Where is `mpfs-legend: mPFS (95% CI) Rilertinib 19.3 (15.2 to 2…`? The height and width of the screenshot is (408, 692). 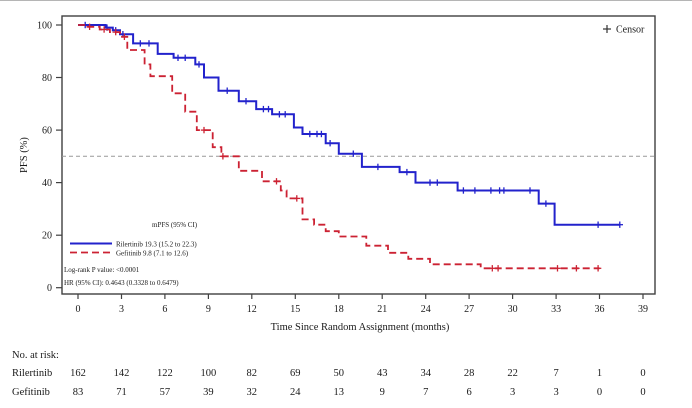 mpfs-legend: mPFS (95% CI) Rilertinib 19.3 (15.2 to 2… is located at coordinates (131, 254).